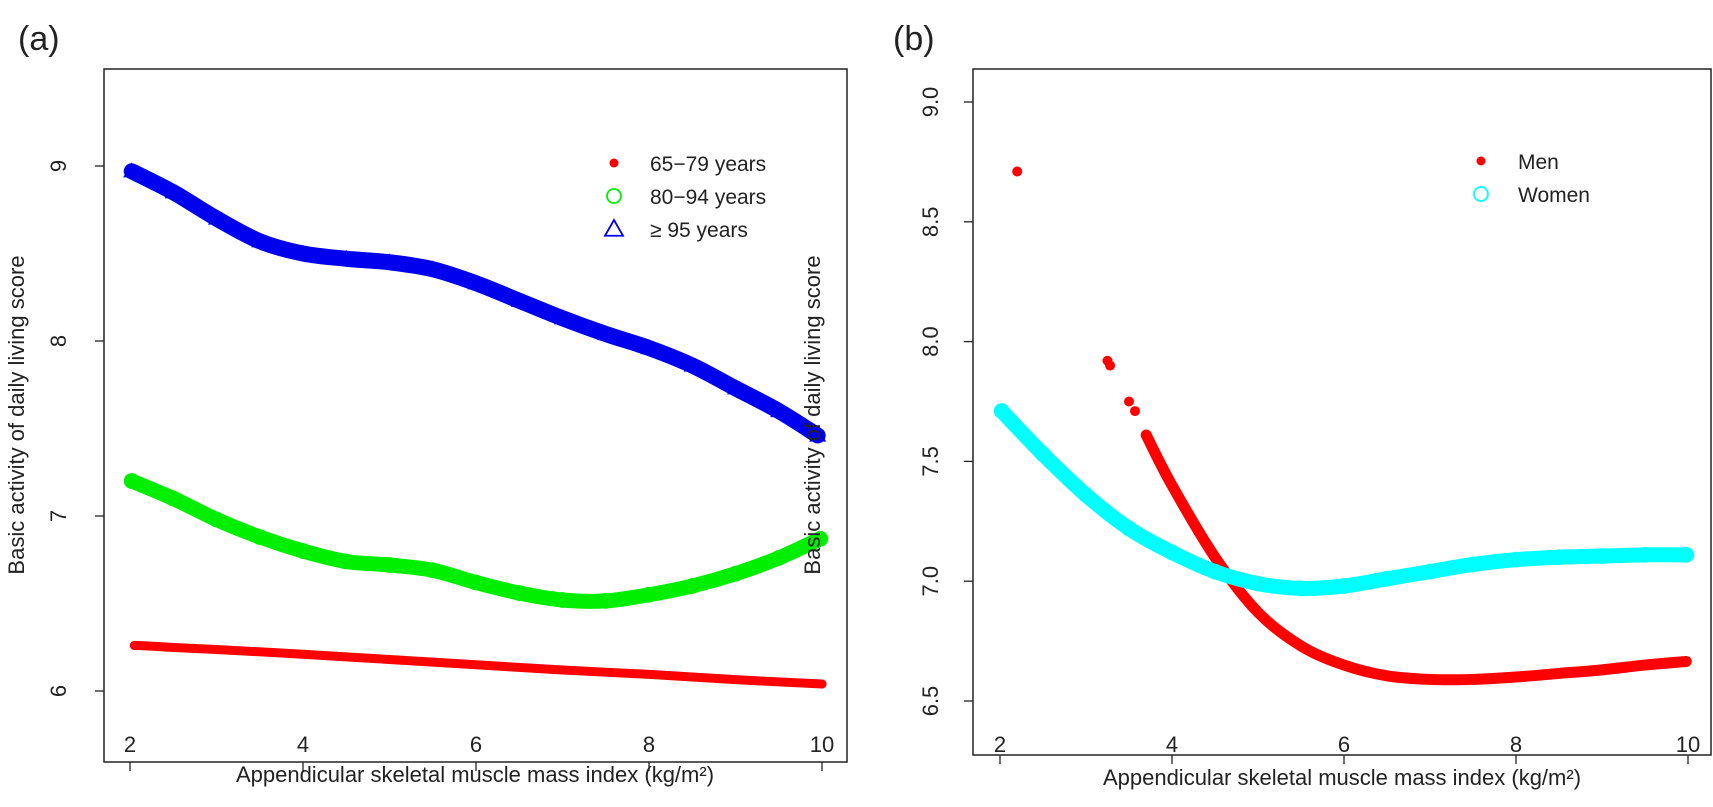  I want to click on legend-label: ≥ 95 years, so click(699, 230).